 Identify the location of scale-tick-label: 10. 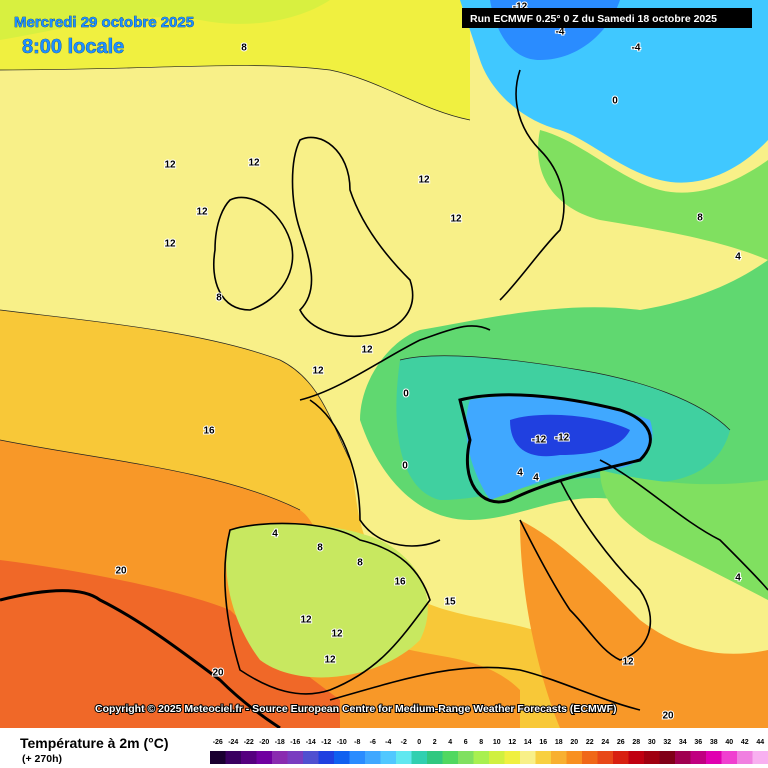
(497, 742).